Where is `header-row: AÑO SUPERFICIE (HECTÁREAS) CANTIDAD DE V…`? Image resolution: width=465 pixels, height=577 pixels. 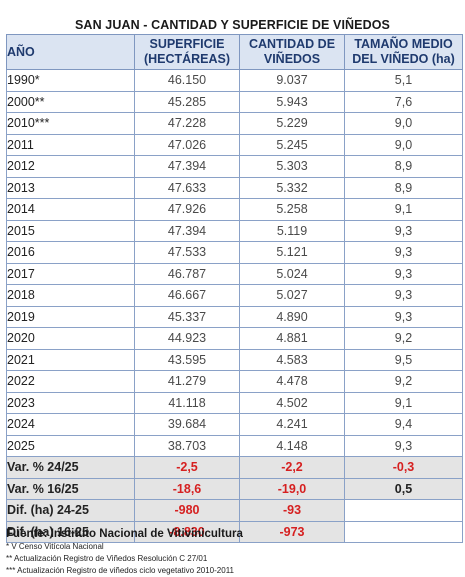
header-row: AÑO SUPERFICIE (HECTÁREAS) CANTIDAD DE V… is located at coordinates (234, 52).